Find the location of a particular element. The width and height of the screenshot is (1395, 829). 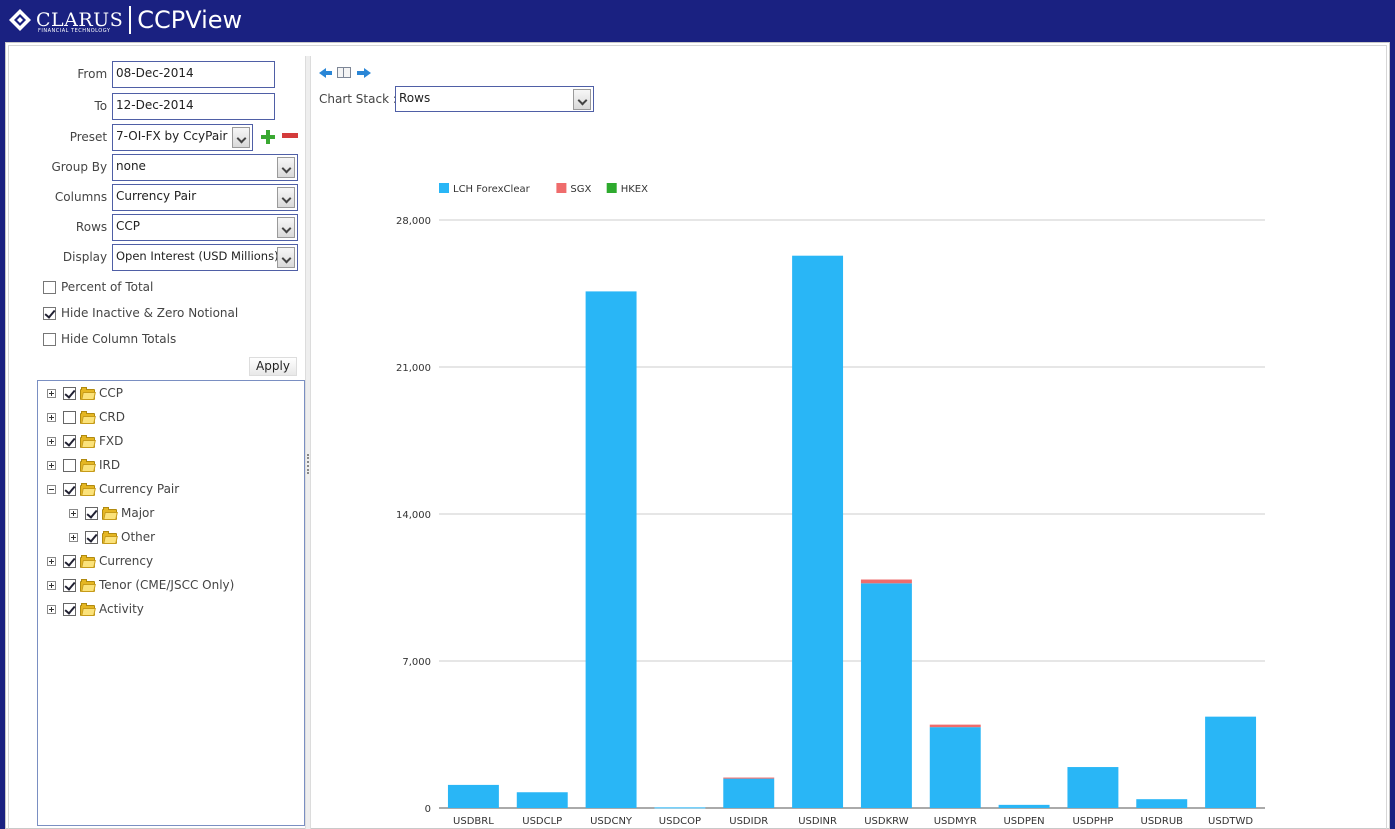

hide-column-totals-checkbox is located at coordinates (49, 339).